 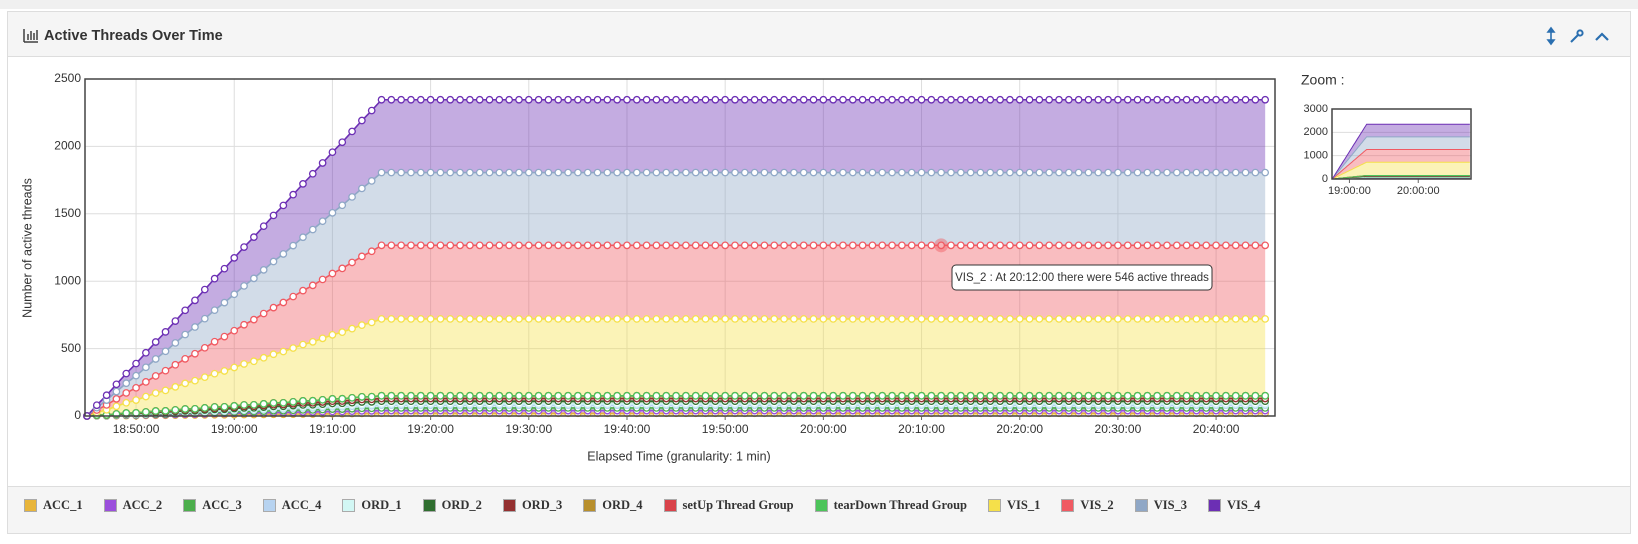 What do you see at coordinates (67, 78) in the screenshot?
I see `y-tick-label: 2500` at bounding box center [67, 78].